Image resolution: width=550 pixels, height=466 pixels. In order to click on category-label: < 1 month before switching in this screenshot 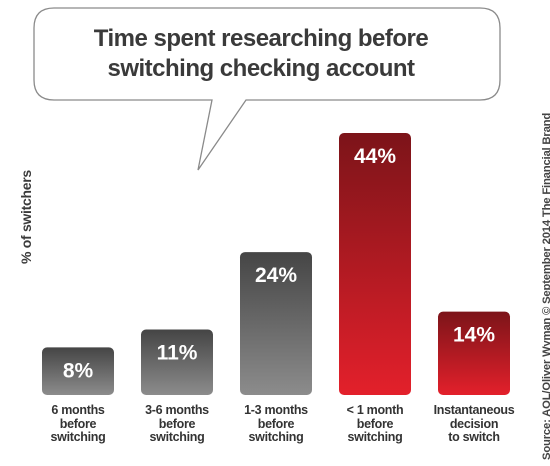, I will do `click(375, 423)`.